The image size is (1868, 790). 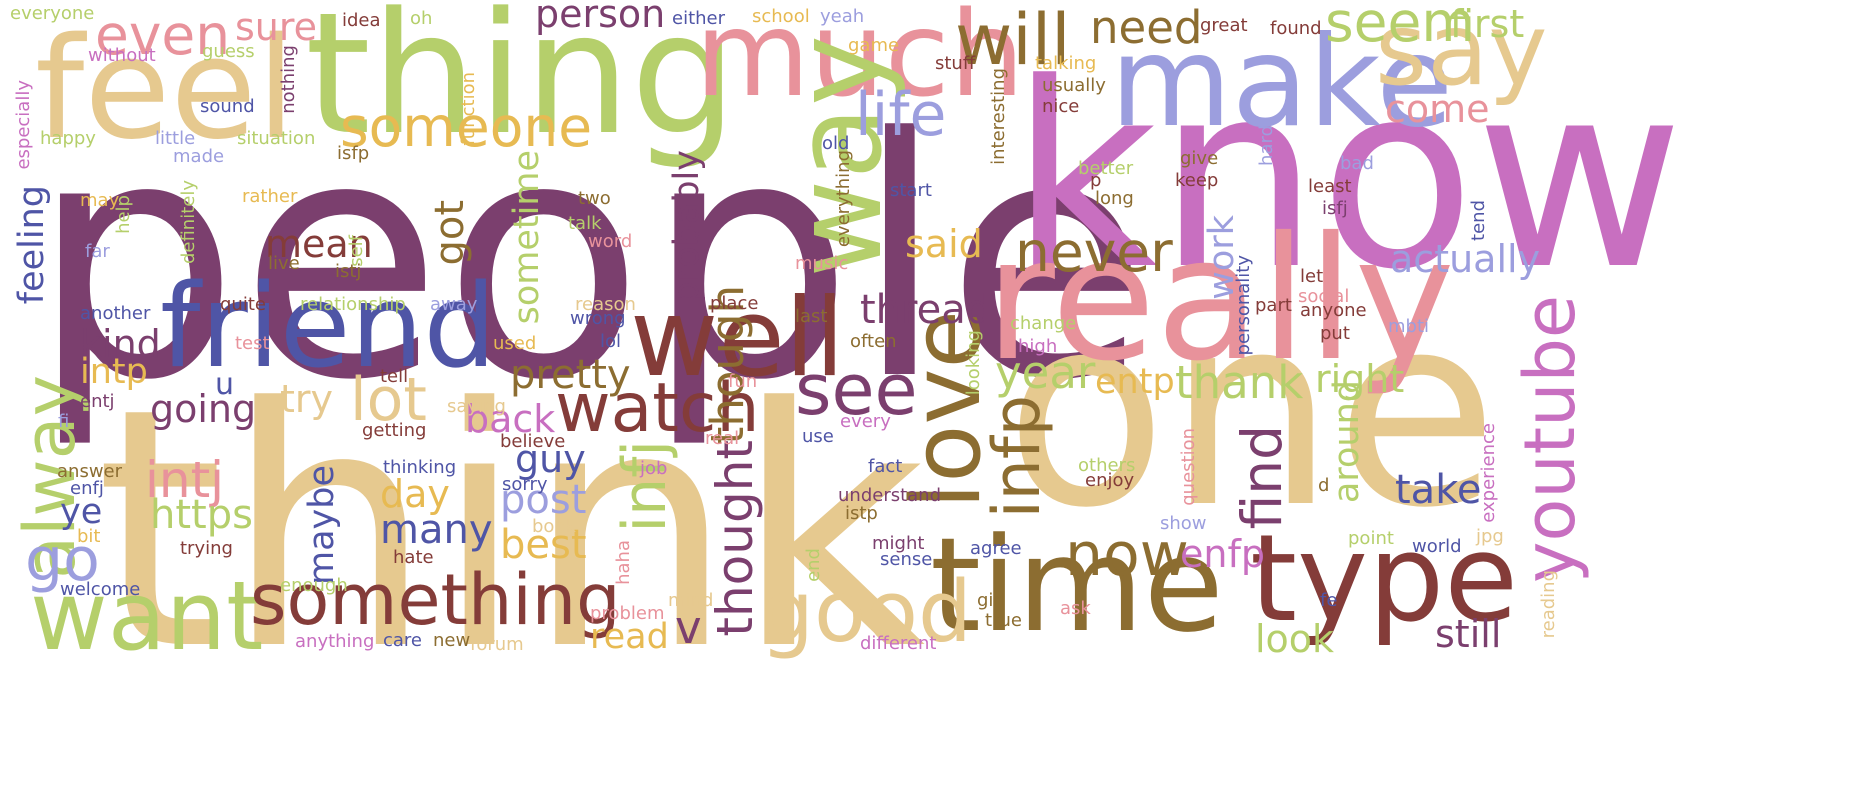 I want to click on cloud-word: yeah, so click(x=842, y=16).